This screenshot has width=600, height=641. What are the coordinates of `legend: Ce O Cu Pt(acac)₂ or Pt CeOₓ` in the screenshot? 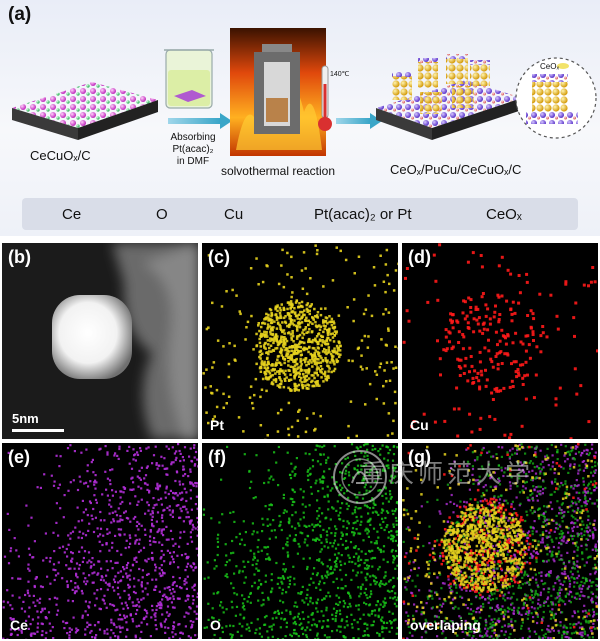 It's located at (300, 214).